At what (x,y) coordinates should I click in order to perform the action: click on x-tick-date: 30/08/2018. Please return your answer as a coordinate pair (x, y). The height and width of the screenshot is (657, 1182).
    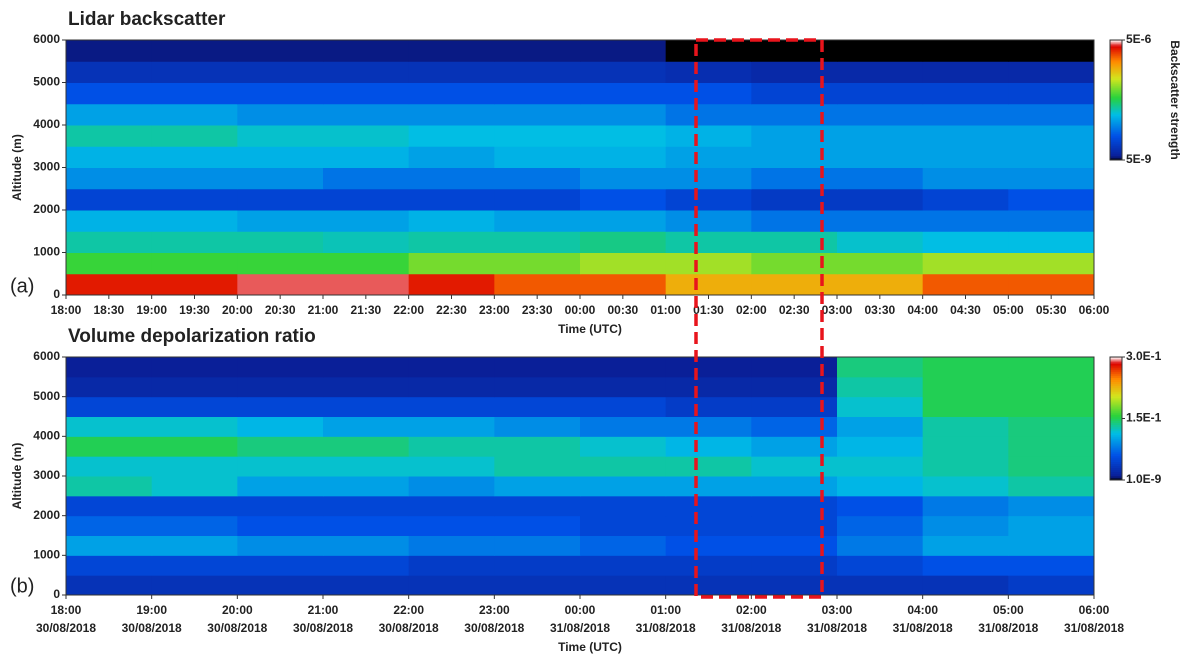
    Looking at the image, I should click on (323, 628).